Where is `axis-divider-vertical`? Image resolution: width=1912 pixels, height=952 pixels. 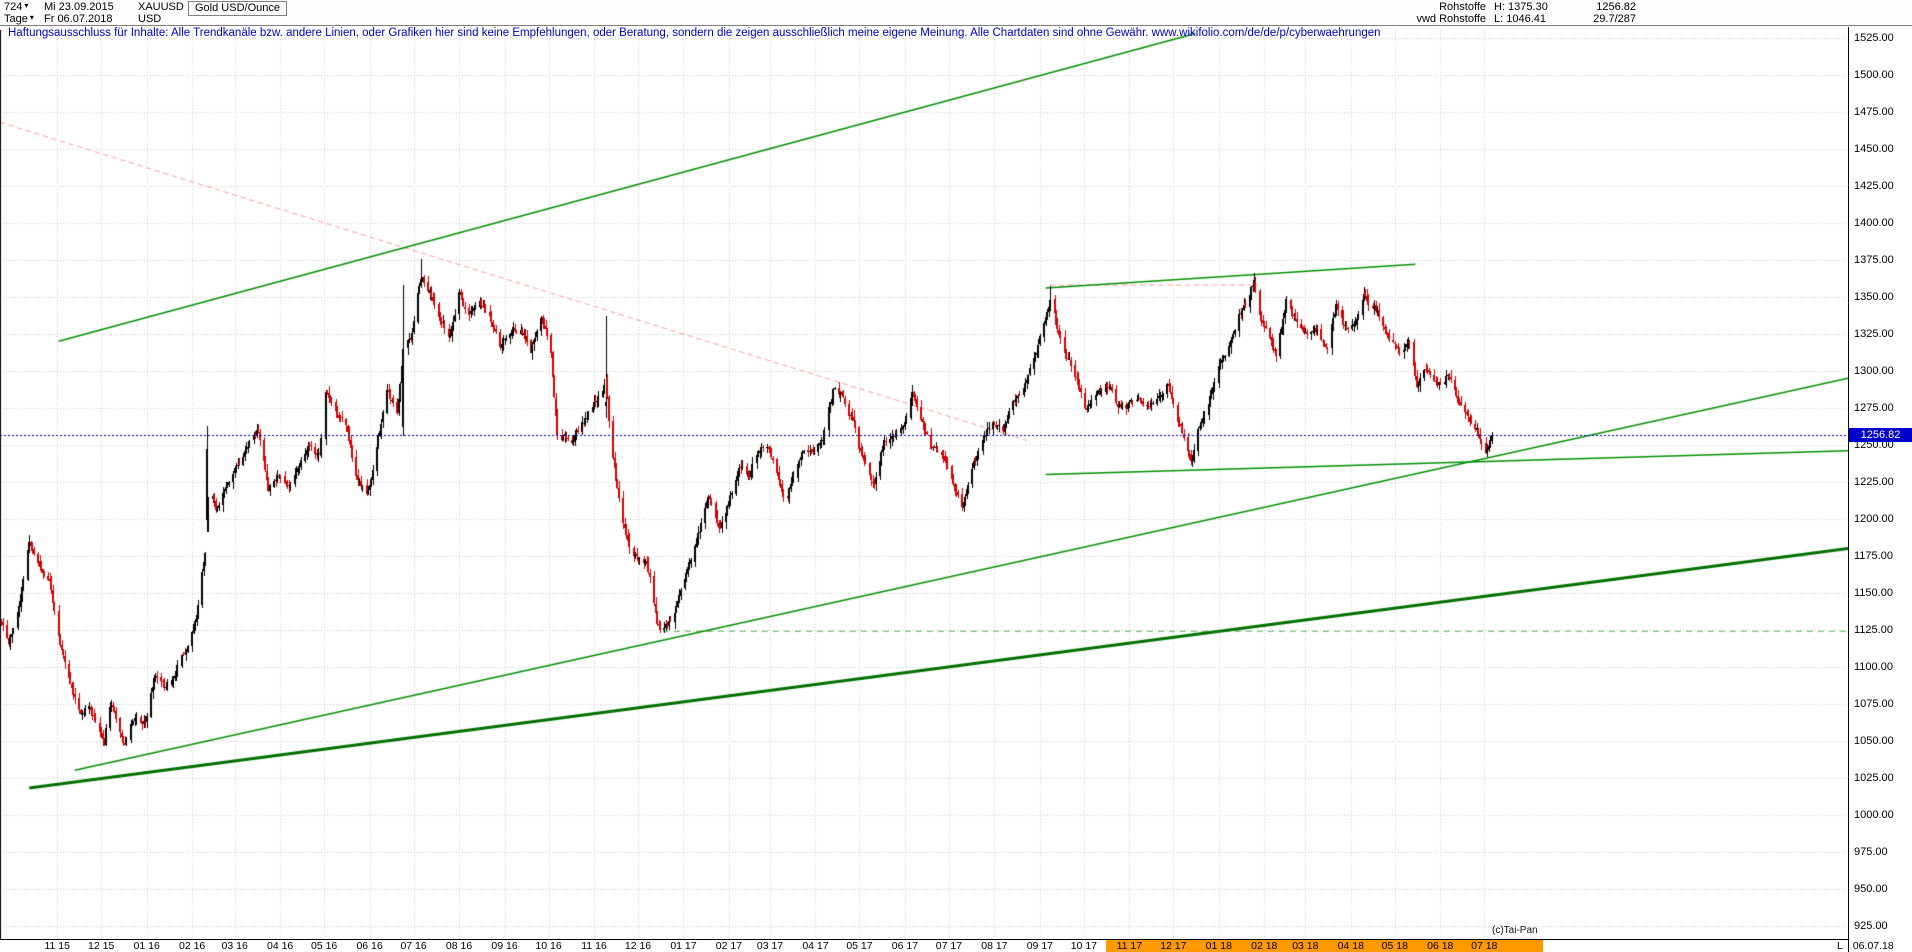
axis-divider-vertical is located at coordinates (1848, 489).